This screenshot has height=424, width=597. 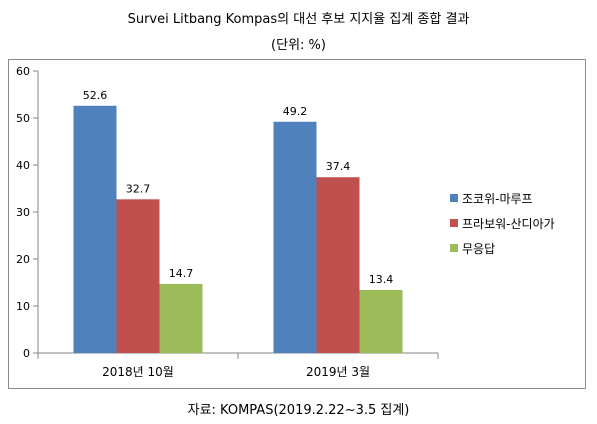 What do you see at coordinates (298, 45) in the screenshot?
I see `chart-unit: (단위: %)` at bounding box center [298, 45].